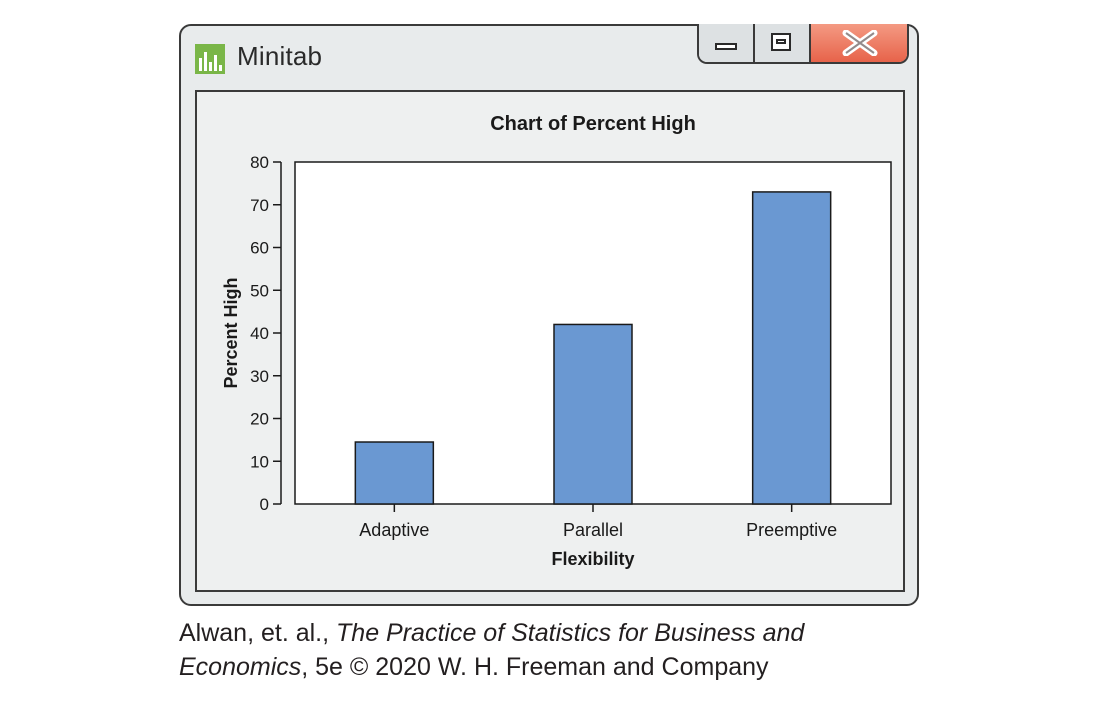  I want to click on y-tick-label: 20, so click(259, 419).